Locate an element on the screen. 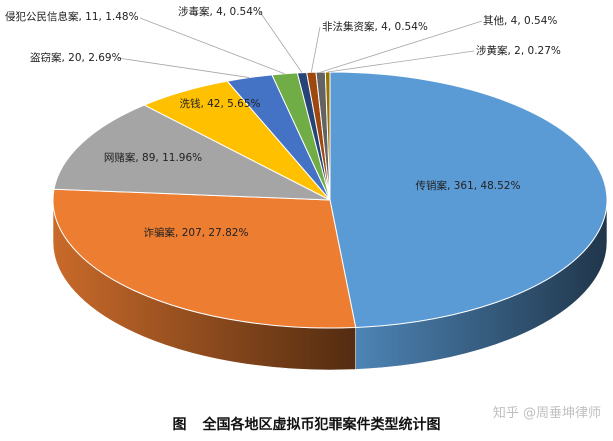  leader-lines is located at coordinates (300, 44).